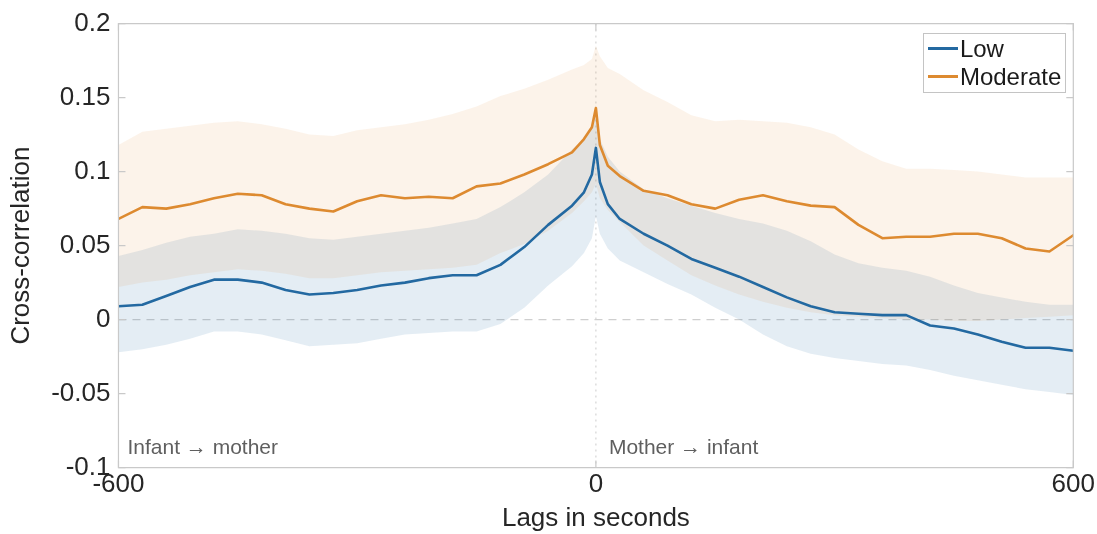  I want to click on y-tick-label: 0, so click(103, 317).